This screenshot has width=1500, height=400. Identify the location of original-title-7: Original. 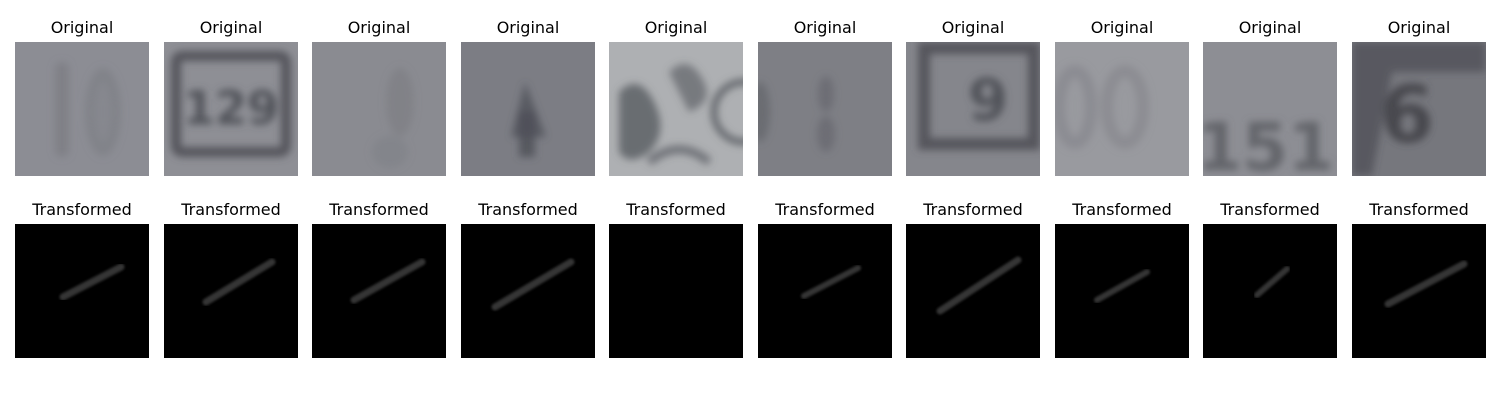
(1122, 27).